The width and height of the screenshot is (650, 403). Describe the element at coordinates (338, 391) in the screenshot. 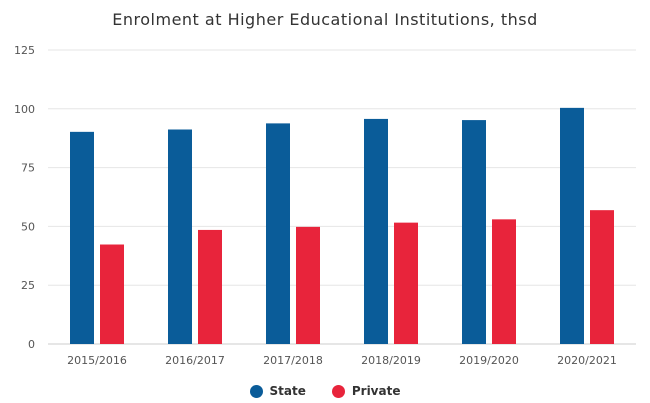

I see `legend-marker-private` at that location.